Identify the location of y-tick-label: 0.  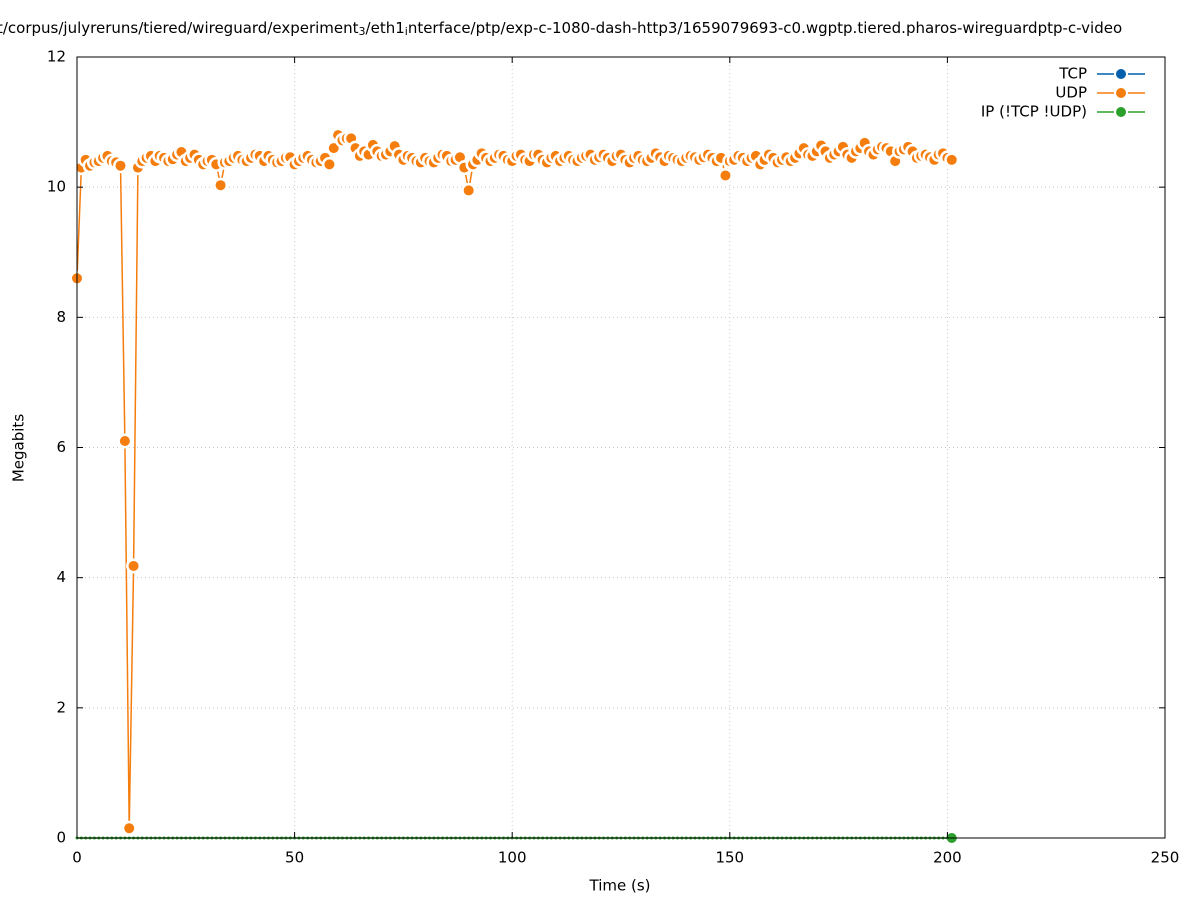
(61, 838).